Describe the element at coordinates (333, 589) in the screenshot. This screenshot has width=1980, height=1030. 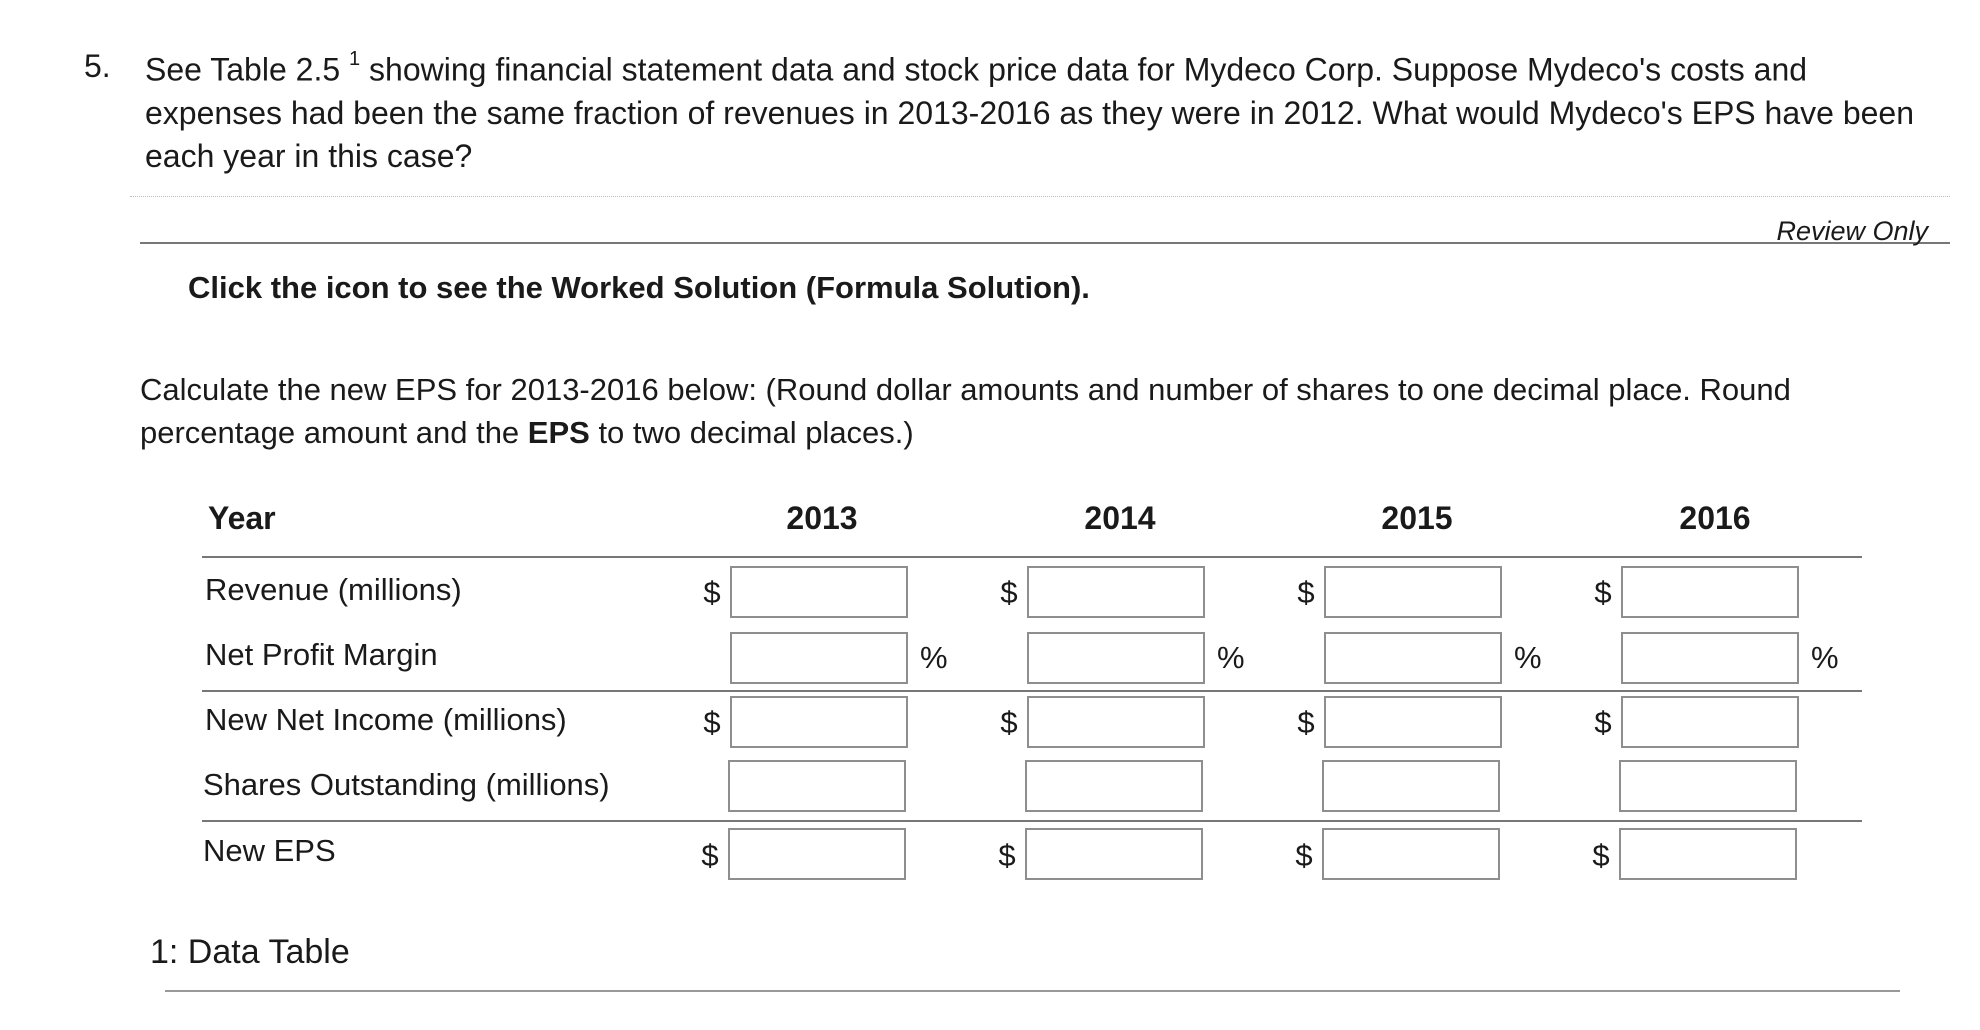
I see `row-label-revenue: Revenue (millions)` at that location.